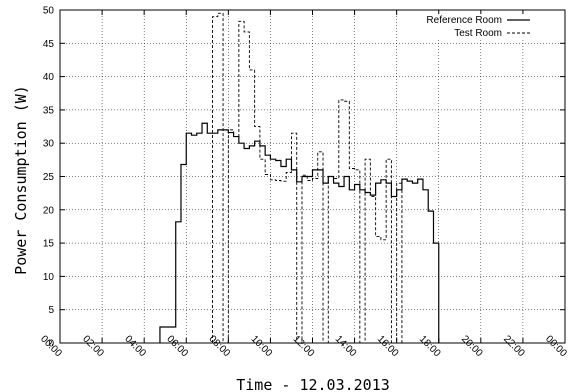  Describe the element at coordinates (49, 144) in the screenshot. I see `y-tick-label: 30` at that location.